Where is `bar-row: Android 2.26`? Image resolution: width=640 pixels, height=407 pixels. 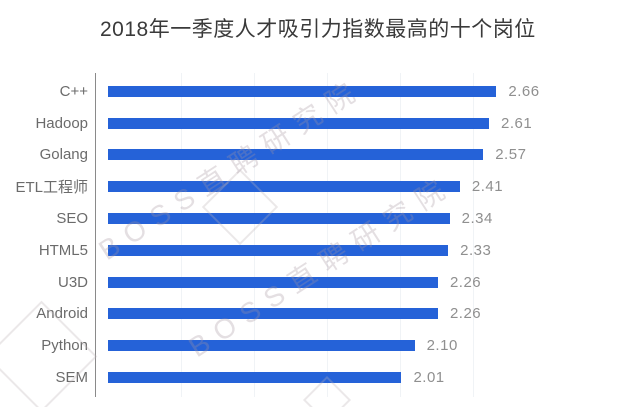
bar-row: Android 2.26 is located at coordinates (320, 314).